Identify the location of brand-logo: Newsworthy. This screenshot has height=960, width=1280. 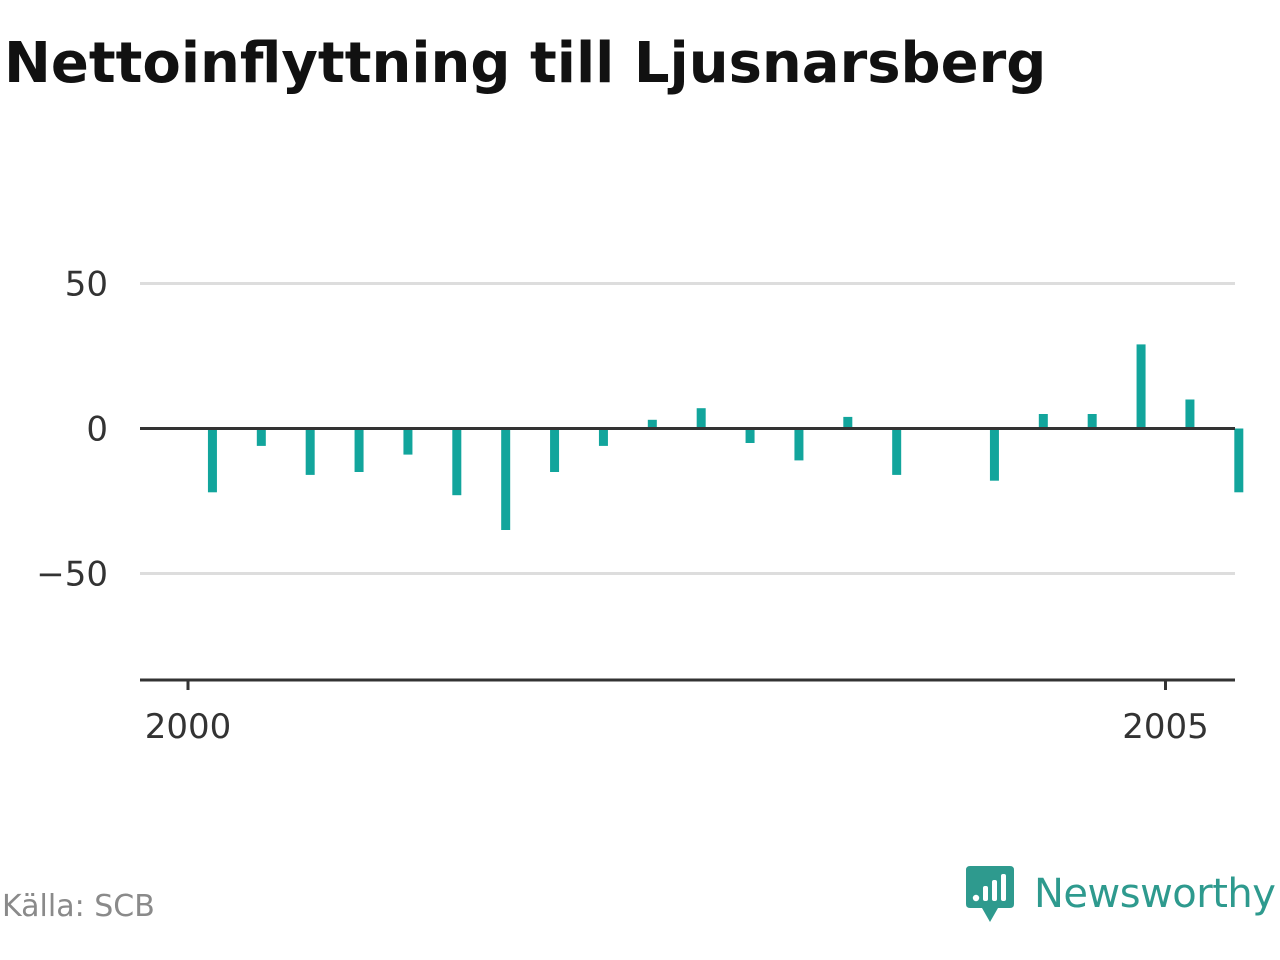
(1120, 894).